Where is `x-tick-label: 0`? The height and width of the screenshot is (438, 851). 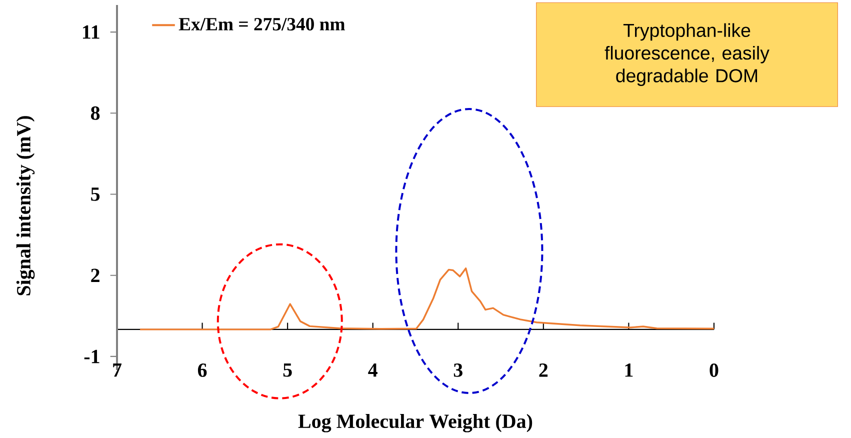
x-tick-label: 0 is located at coordinates (714, 370).